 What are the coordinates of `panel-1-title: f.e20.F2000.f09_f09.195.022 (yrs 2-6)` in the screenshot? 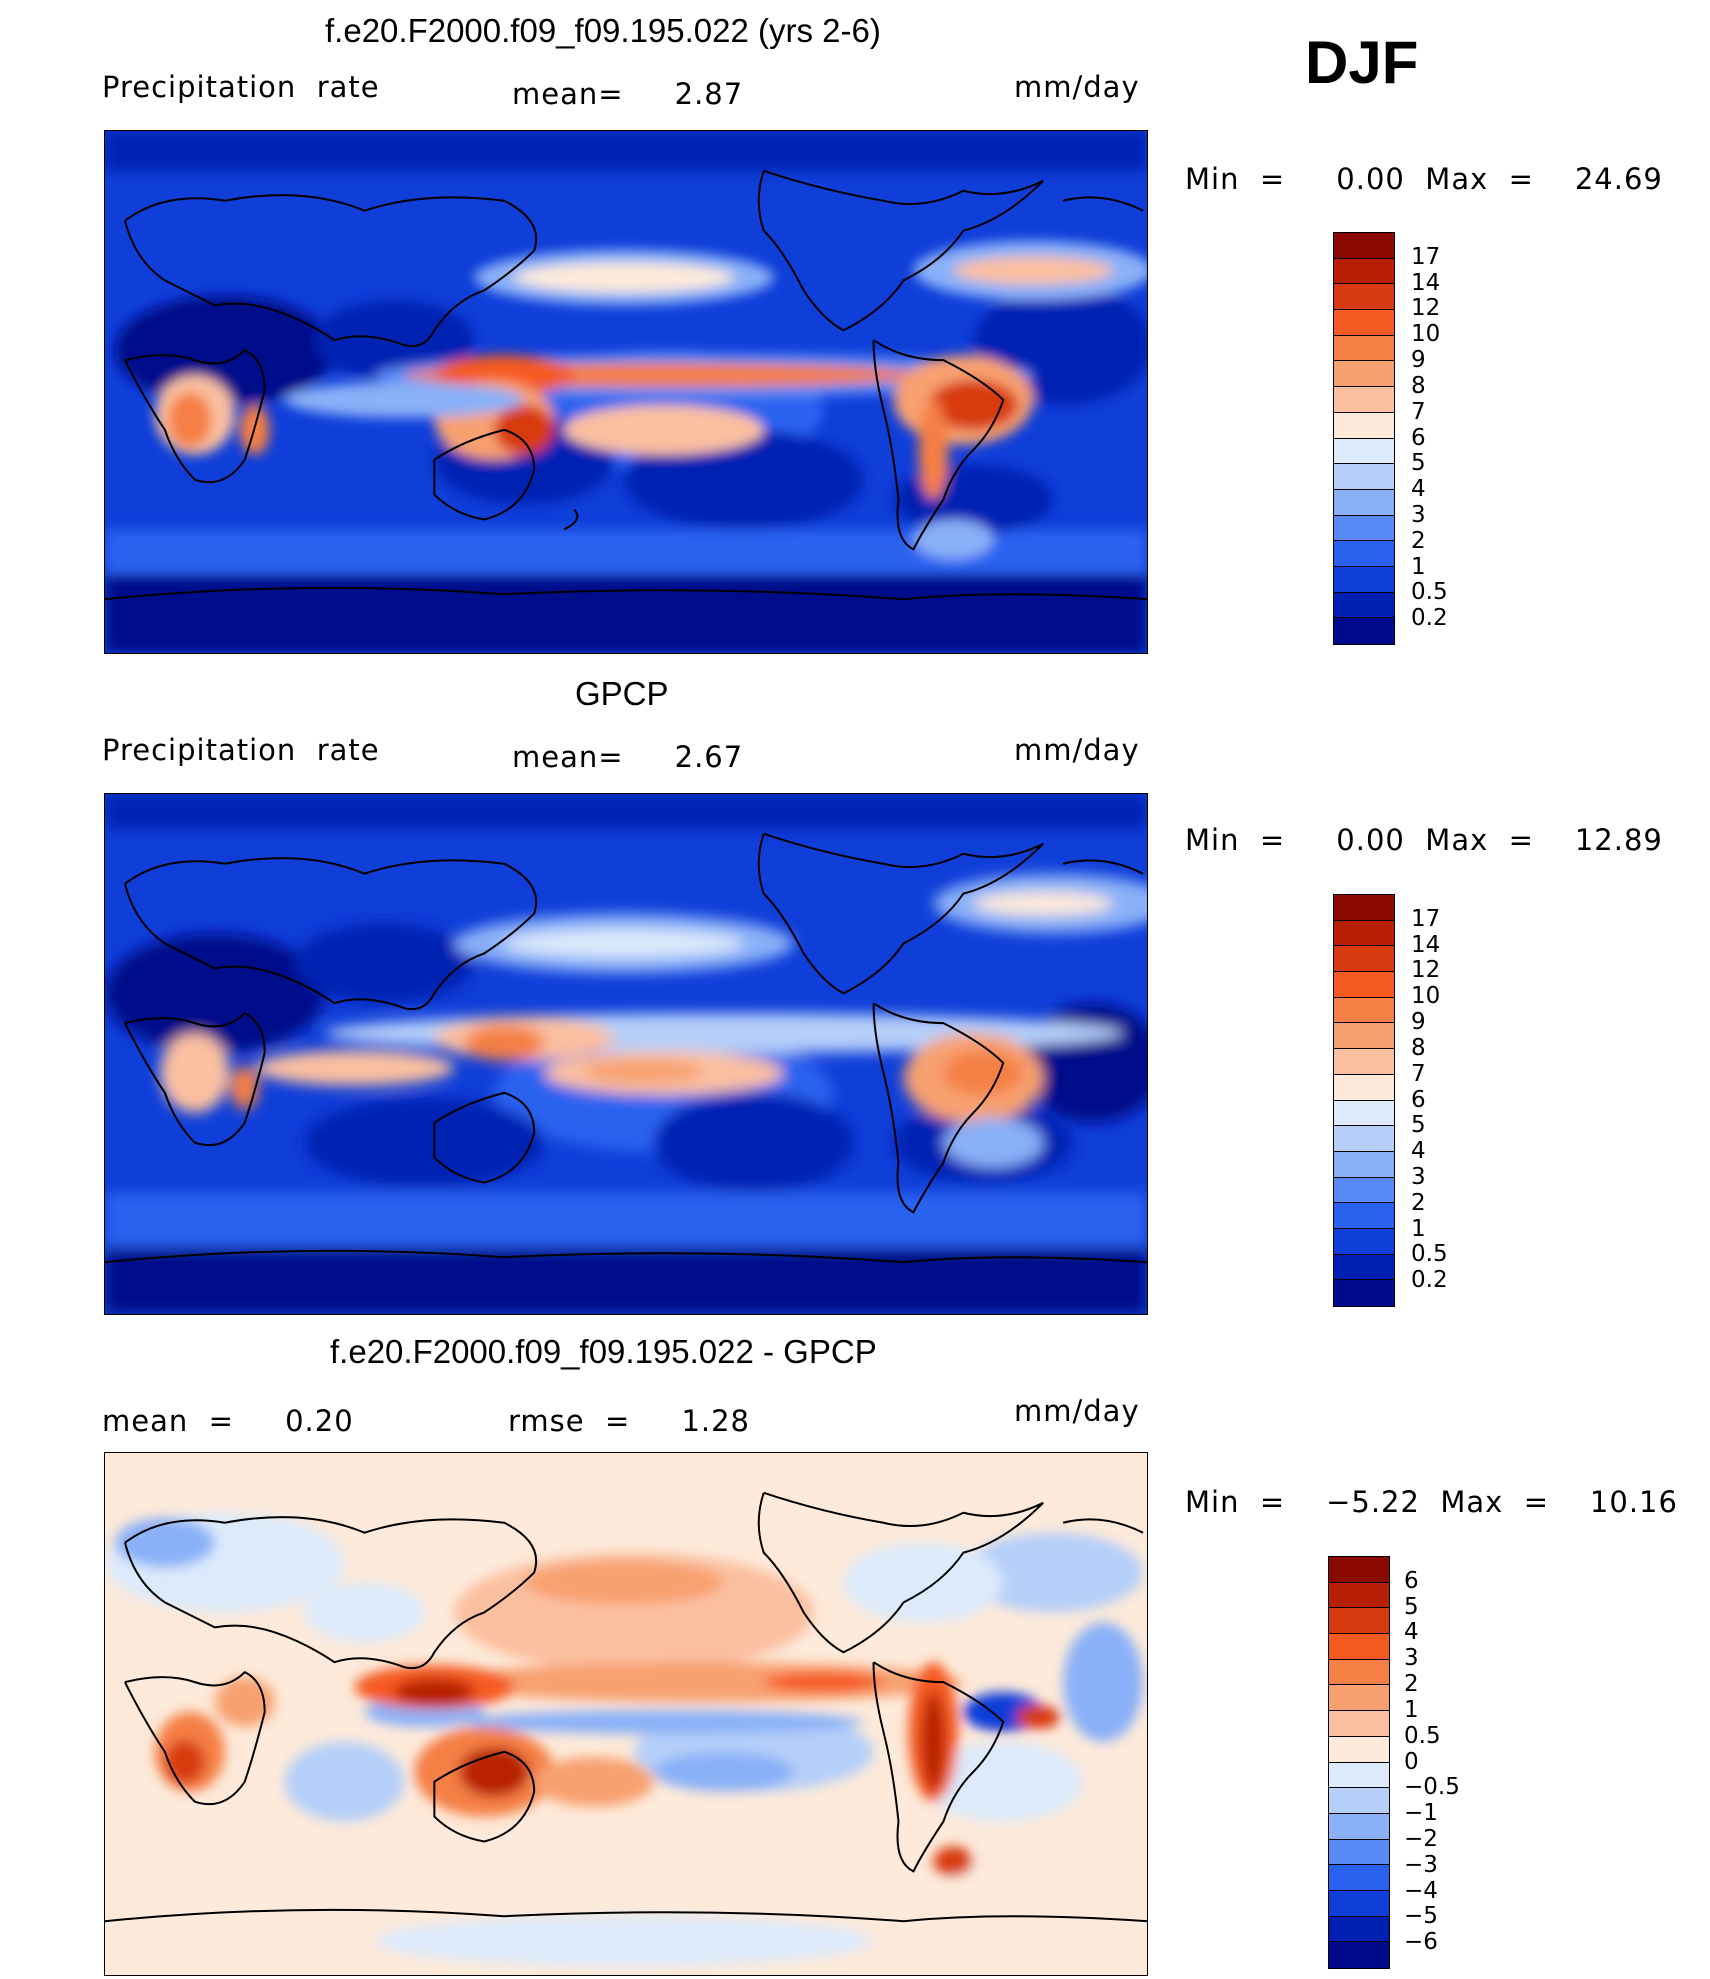 It's located at (603, 30).